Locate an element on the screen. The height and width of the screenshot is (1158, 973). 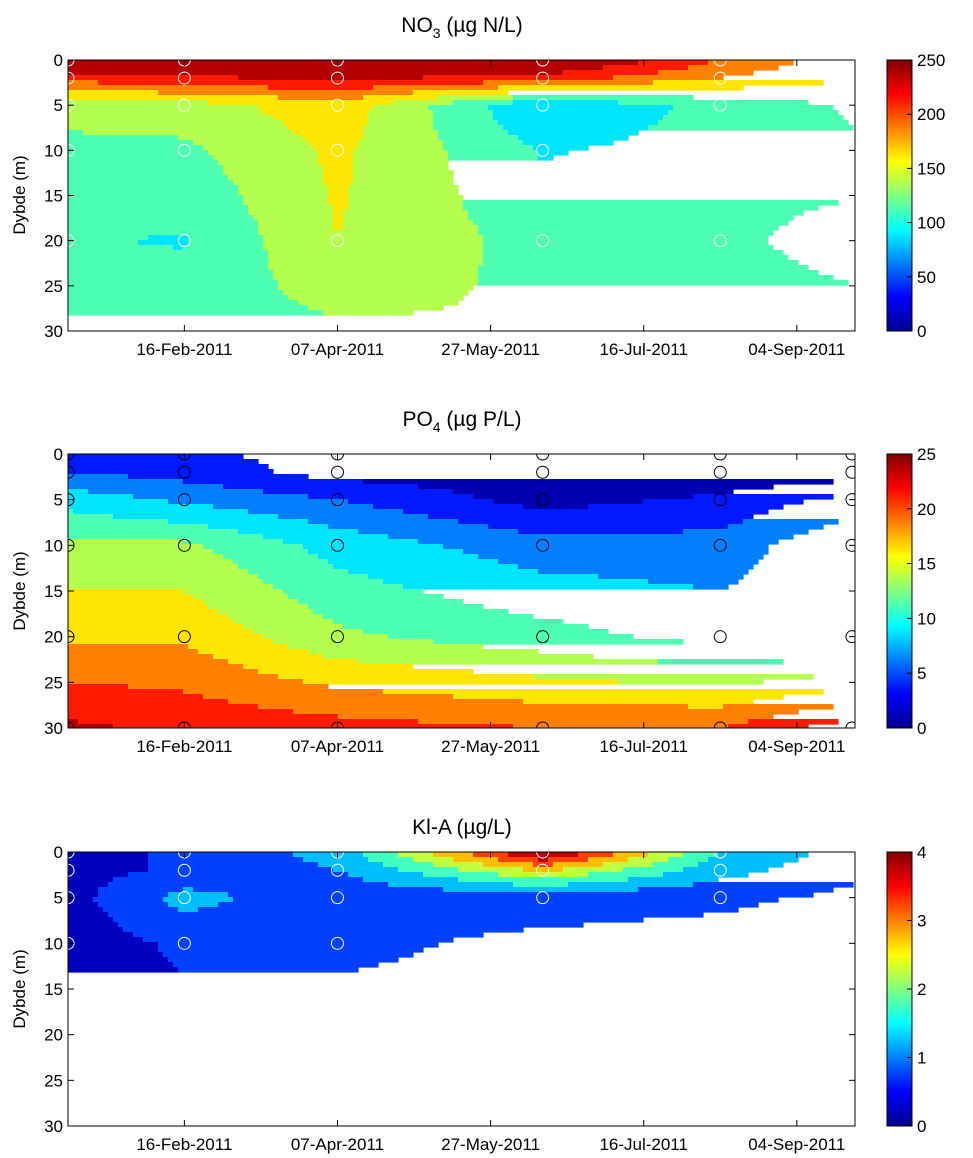
no3-y-tick-label: 30 is located at coordinates (53, 331).